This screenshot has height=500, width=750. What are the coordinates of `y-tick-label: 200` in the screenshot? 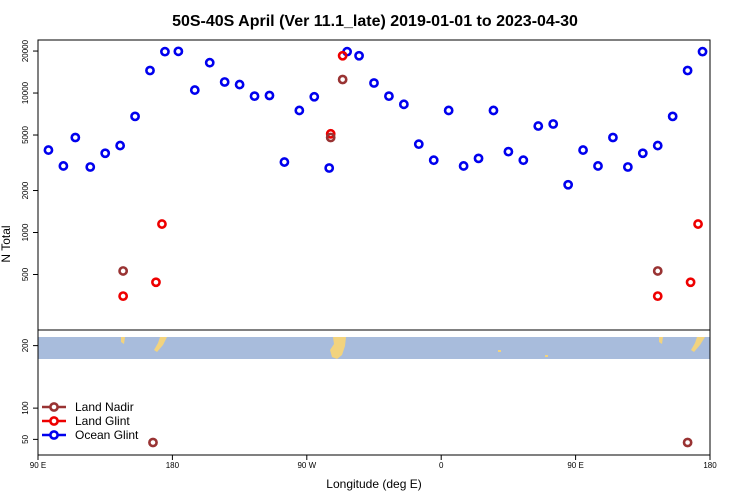 It's located at (25, 345).